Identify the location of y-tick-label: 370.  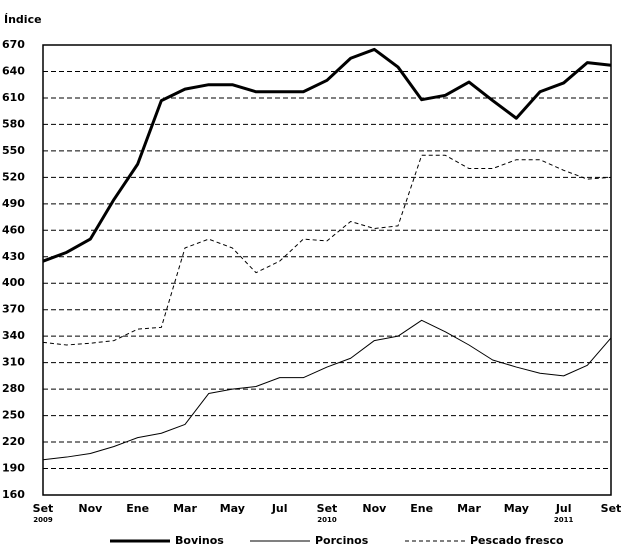
(13, 309).